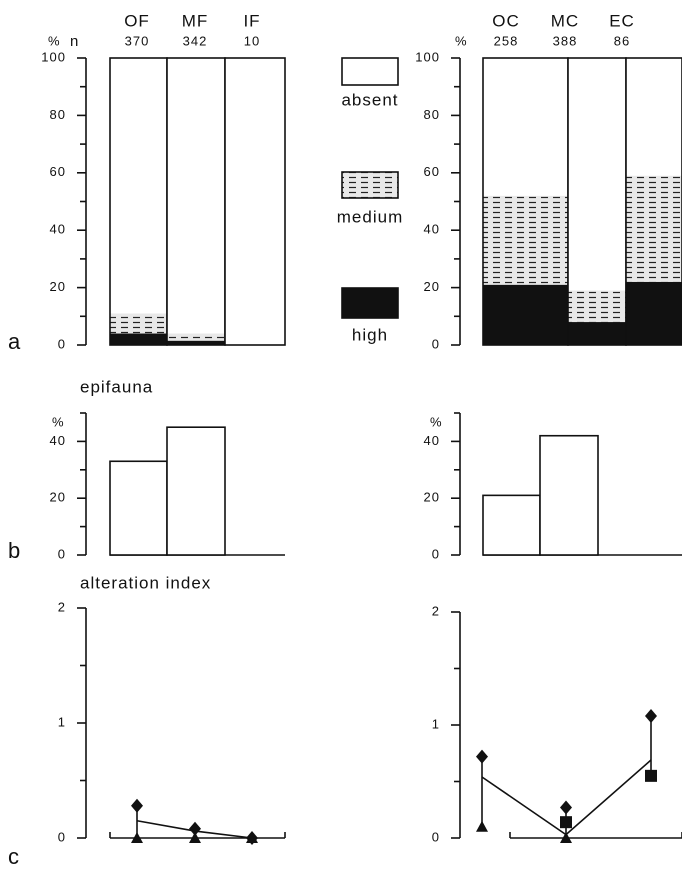 The height and width of the screenshot is (873, 682). I want to click on n-value: 342, so click(195, 40).